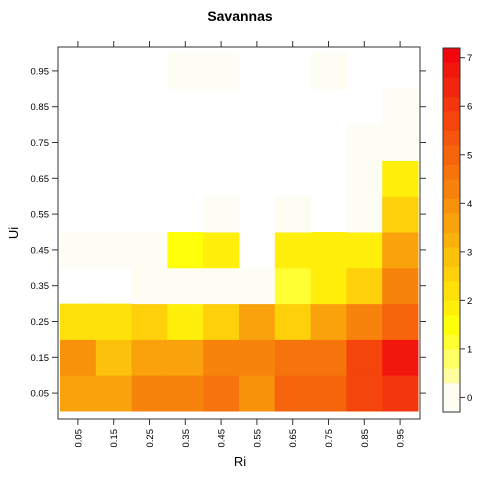  What do you see at coordinates (114, 438) in the screenshot?
I see `x-tick-label: 0.15` at bounding box center [114, 438].